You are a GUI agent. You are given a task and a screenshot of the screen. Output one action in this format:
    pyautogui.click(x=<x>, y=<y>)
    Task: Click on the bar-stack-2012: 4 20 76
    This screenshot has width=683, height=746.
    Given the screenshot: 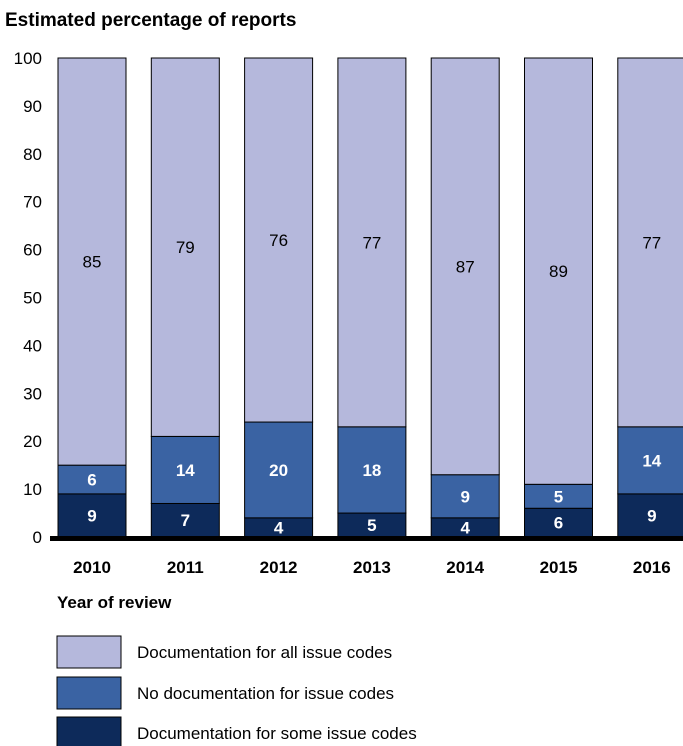 What is the action you would take?
    pyautogui.click(x=279, y=297)
    